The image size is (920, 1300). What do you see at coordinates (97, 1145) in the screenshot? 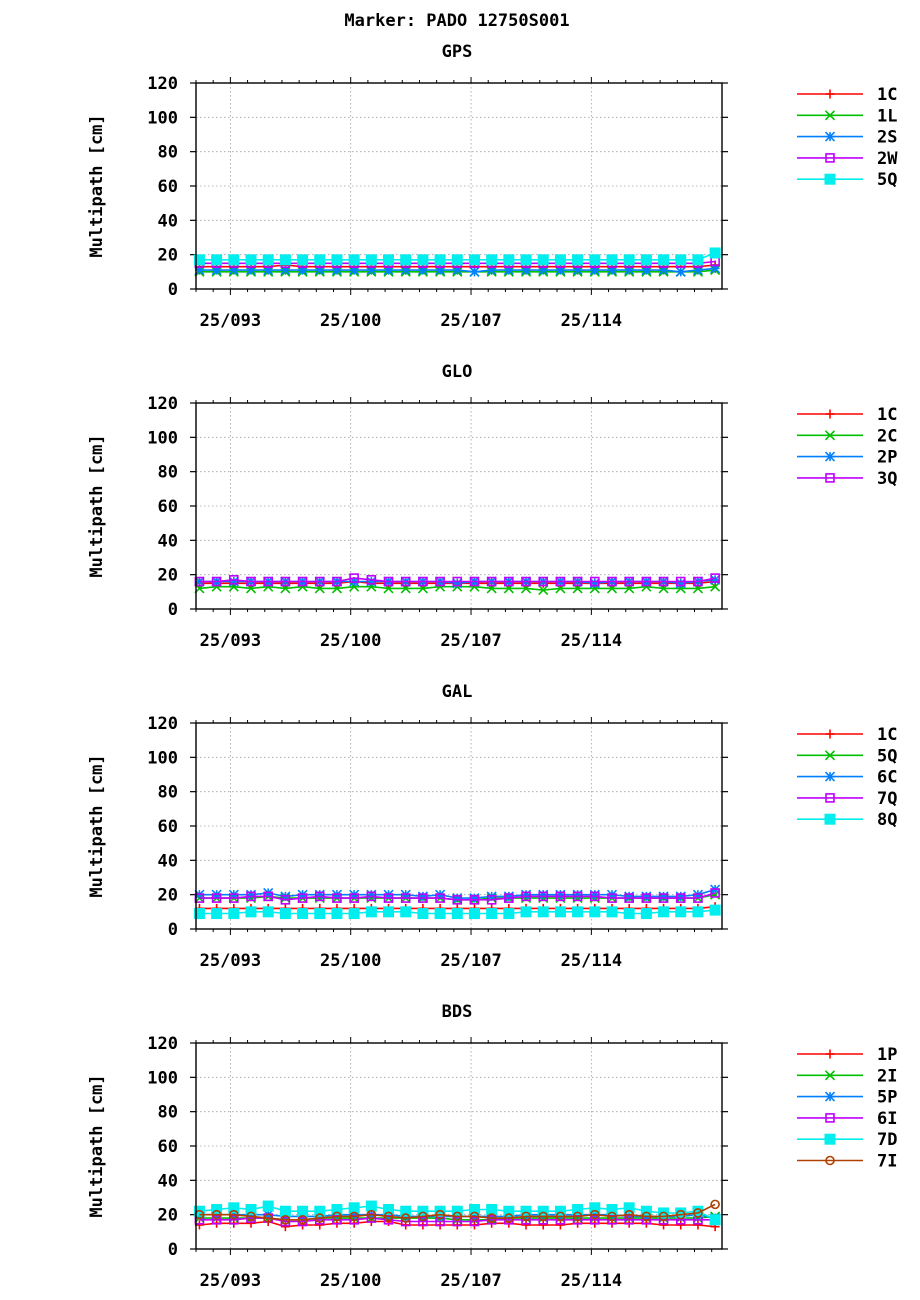
I see `y-axis-label: Multipath [cm]` at bounding box center [97, 1145].